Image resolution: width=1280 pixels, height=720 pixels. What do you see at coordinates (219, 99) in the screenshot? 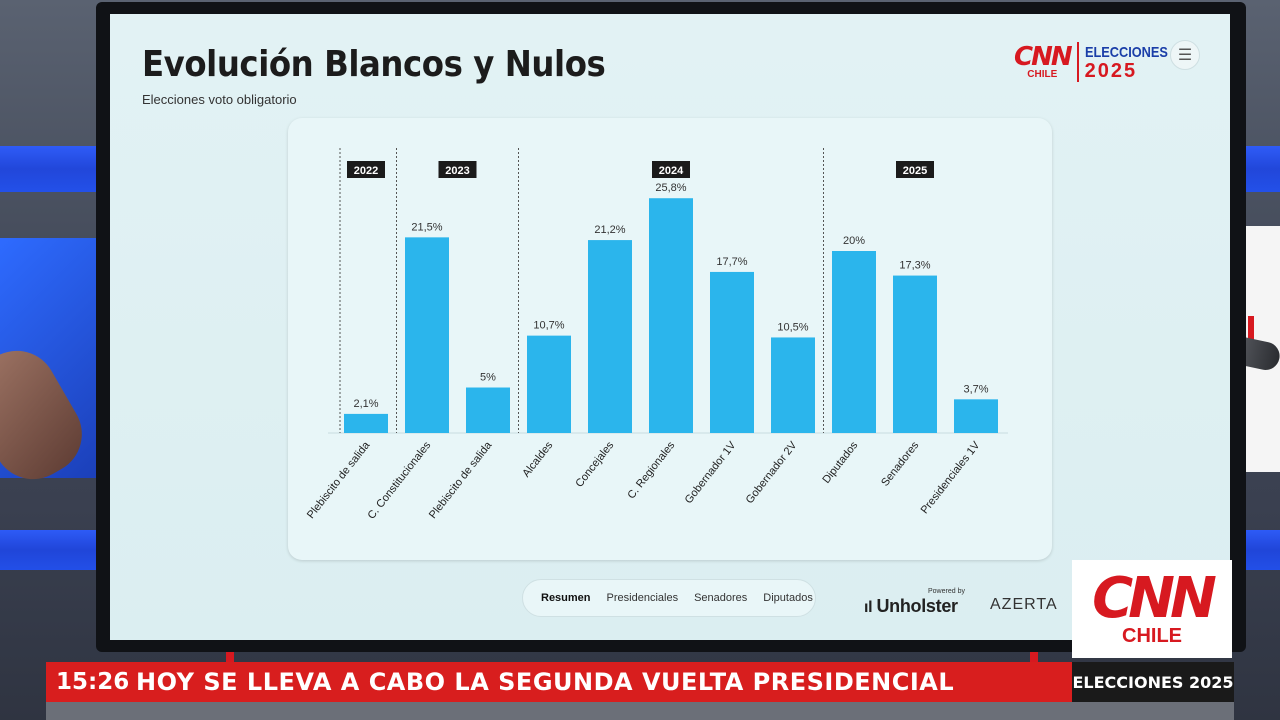
I see `page-subtitle: Elecciones voto obligatorio` at bounding box center [219, 99].